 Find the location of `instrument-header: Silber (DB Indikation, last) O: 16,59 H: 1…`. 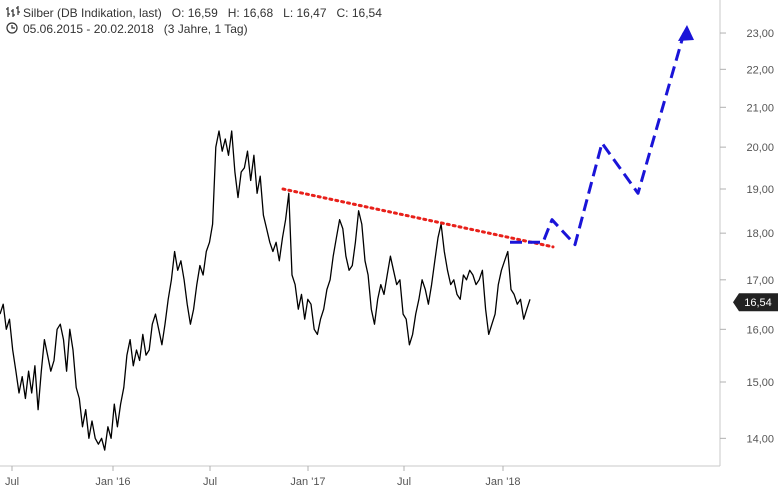

instrument-header: Silber (DB Indikation, last) O: 16,59 H: 1… is located at coordinates (194, 13).